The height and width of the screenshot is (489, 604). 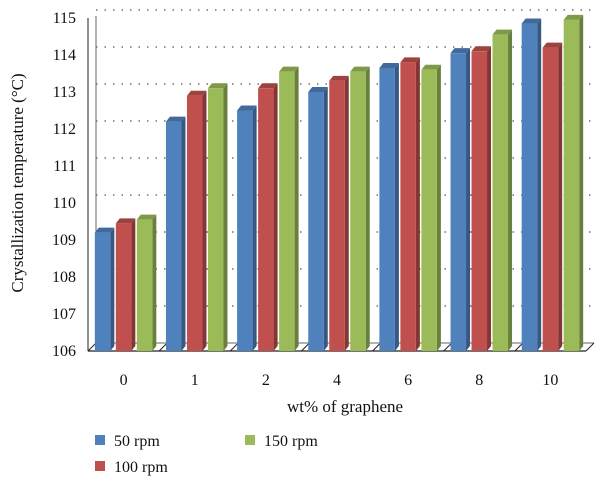 What do you see at coordinates (550, 380) in the screenshot?
I see `x-tick-label: 10` at bounding box center [550, 380].